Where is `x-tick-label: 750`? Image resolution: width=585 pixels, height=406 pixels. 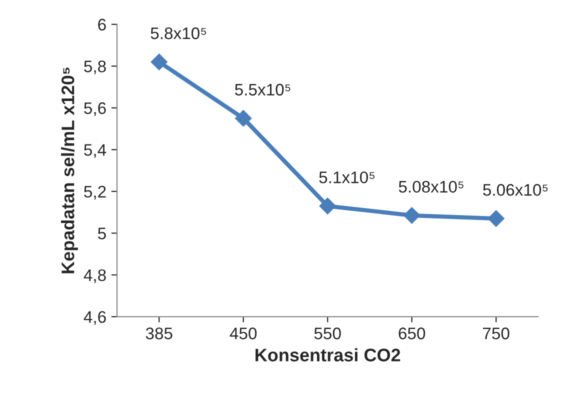
x-tick-label: 750 is located at coordinates (496, 334).